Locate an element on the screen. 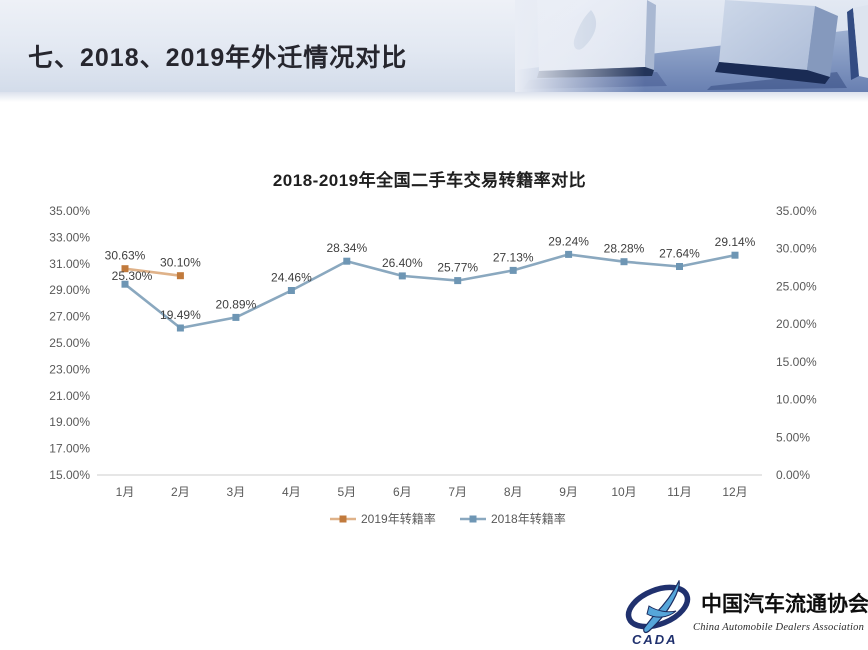 The width and height of the screenshot is (868, 650). data-point-label: 30.10% is located at coordinates (180, 263).